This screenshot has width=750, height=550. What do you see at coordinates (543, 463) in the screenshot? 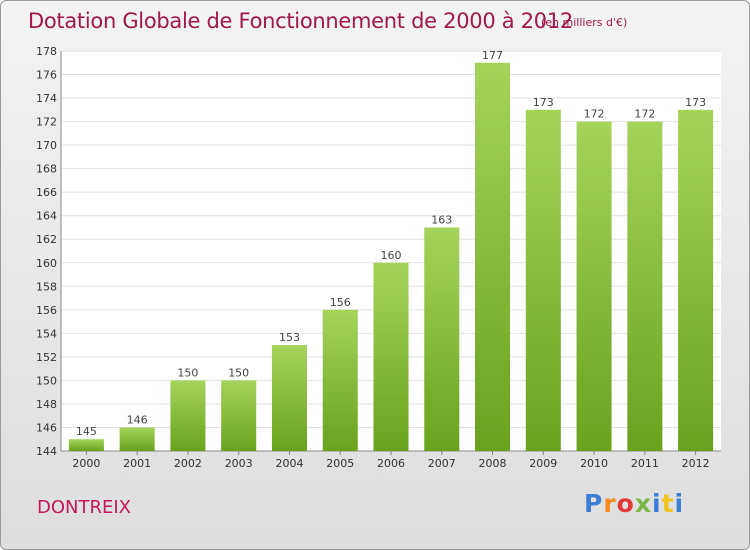
I see `x-tick-label: 2009` at bounding box center [543, 463].